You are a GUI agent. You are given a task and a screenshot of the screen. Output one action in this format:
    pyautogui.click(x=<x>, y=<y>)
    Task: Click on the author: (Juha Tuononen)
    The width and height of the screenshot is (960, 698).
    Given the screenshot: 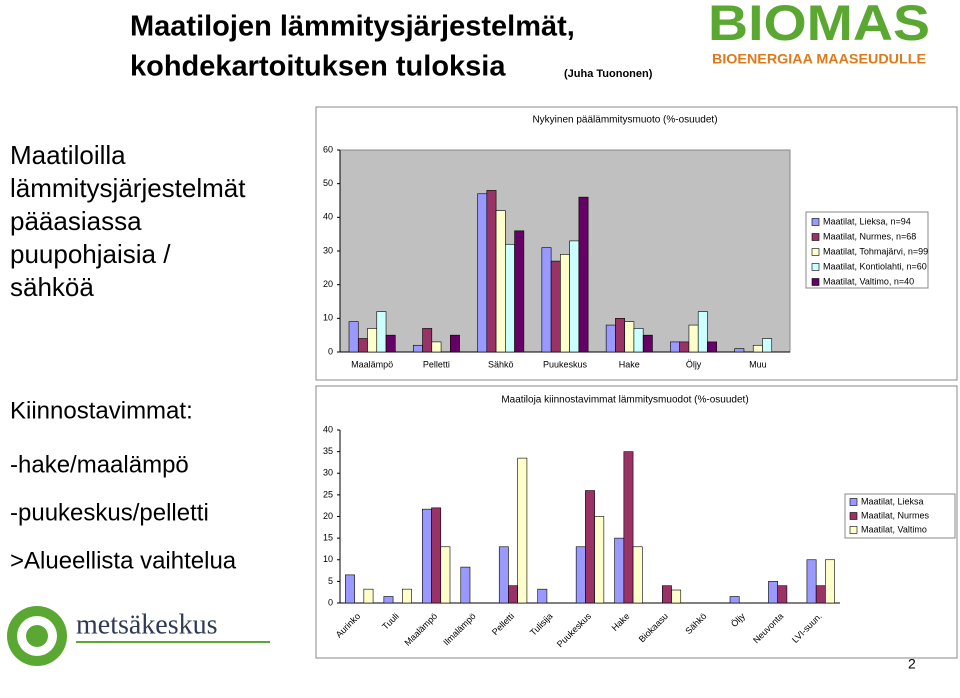 What is the action you would take?
    pyautogui.click(x=608, y=74)
    